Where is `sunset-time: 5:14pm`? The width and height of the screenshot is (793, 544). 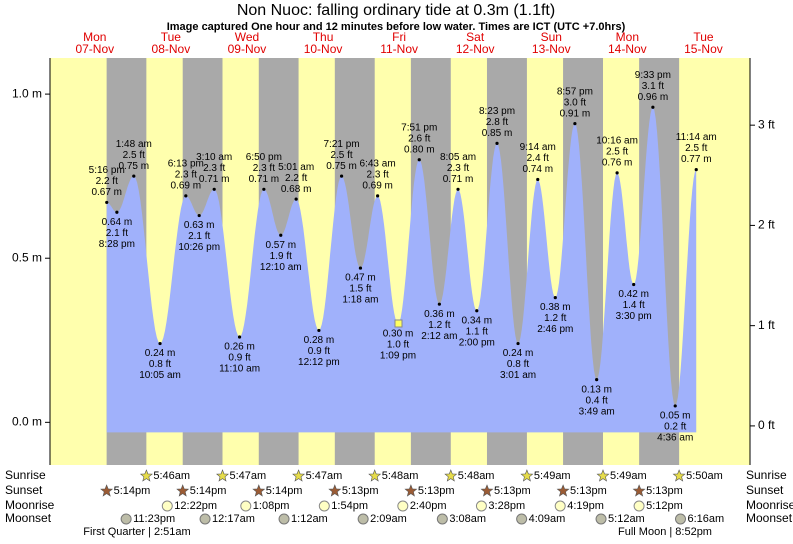 sunset-time: 5:14pm is located at coordinates (208, 491).